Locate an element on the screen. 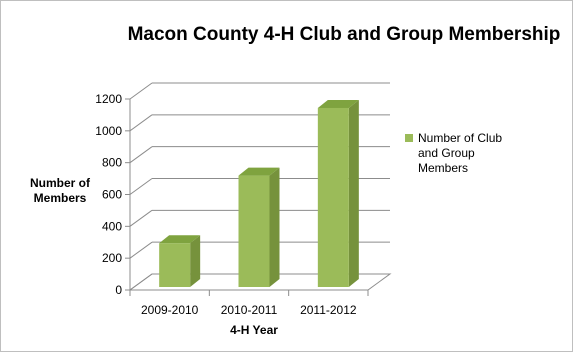 The height and width of the screenshot is (352, 573). x-tick-label: 2009-2010 is located at coordinates (170, 310).